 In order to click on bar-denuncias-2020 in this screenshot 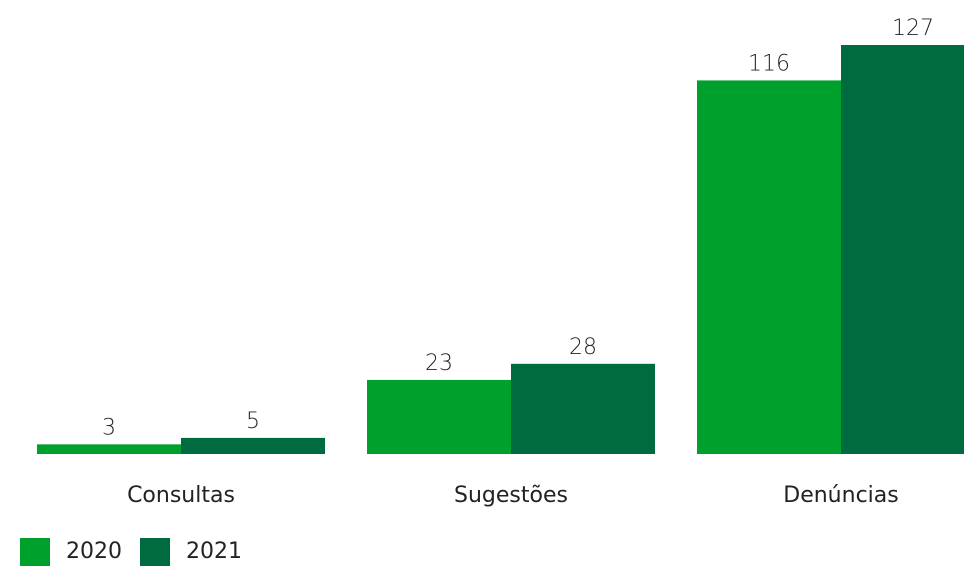, I will do `click(769, 267)`.